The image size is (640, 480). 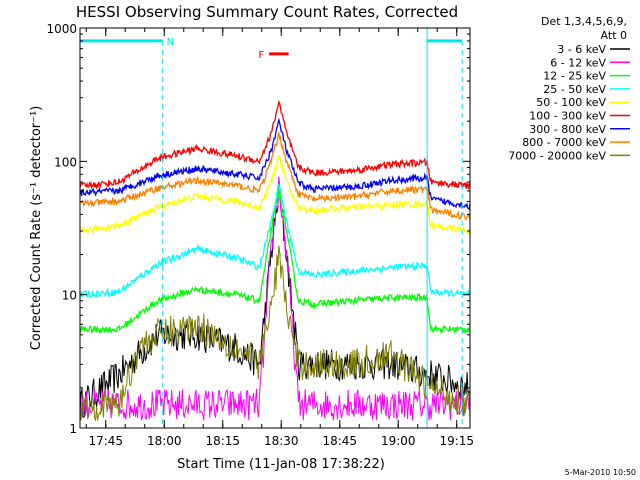 What do you see at coordinates (105, 441) in the screenshot?
I see `x-tick-label: 17:45` at bounding box center [105, 441].